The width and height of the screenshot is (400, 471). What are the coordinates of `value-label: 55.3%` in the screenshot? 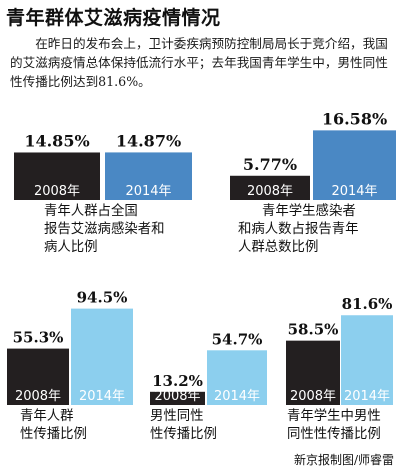 It's located at (38, 338).